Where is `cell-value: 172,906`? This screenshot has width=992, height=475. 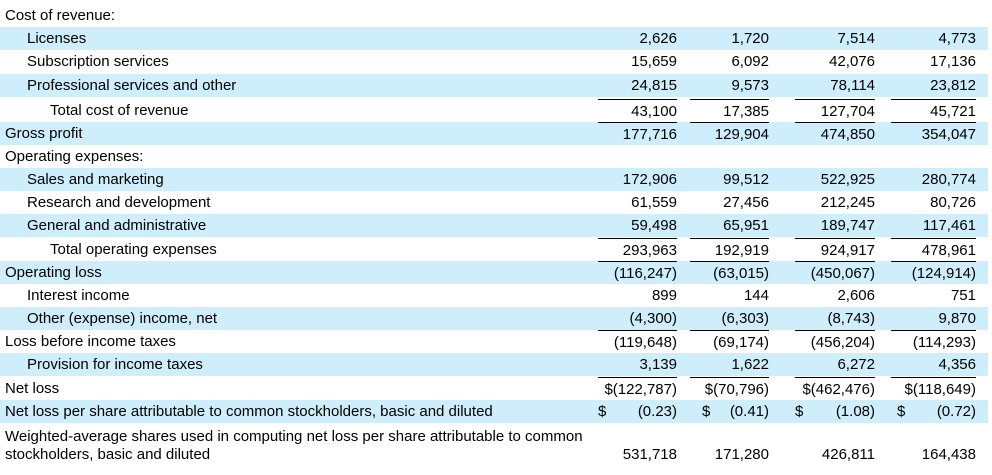
cell-value: 172,906 is located at coordinates (649, 179).